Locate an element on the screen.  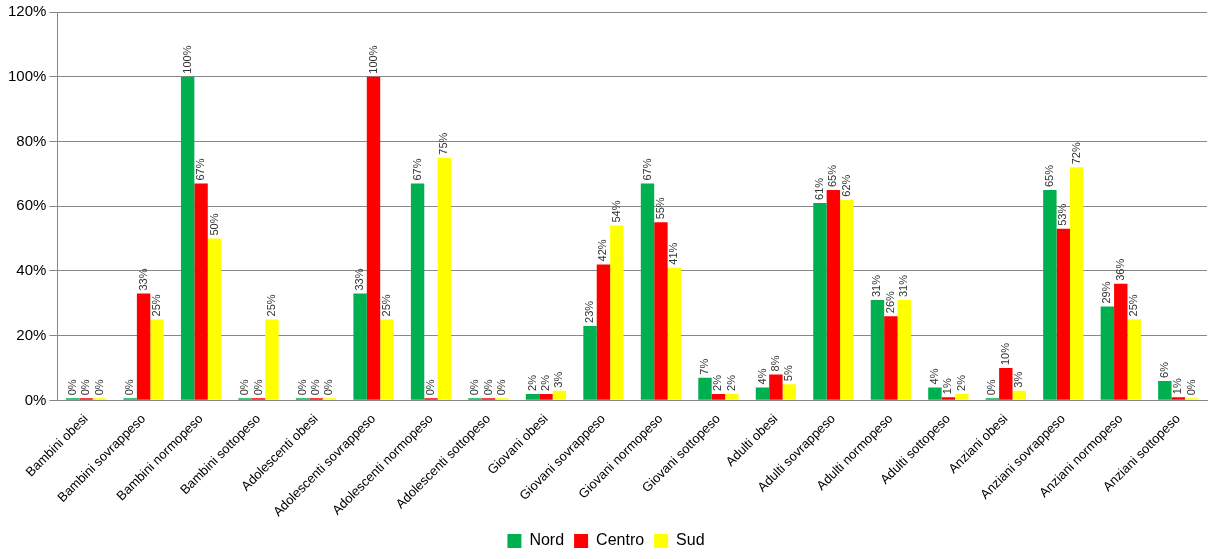
data-label: 62% is located at coordinates (845, 185).